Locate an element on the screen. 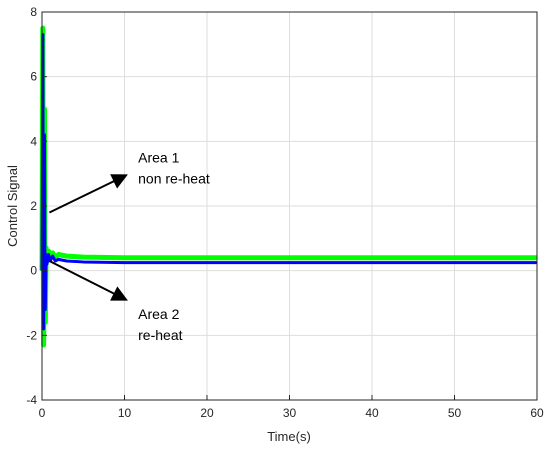 This screenshot has width=550, height=454. x-tick-label: 50 is located at coordinates (455, 413).